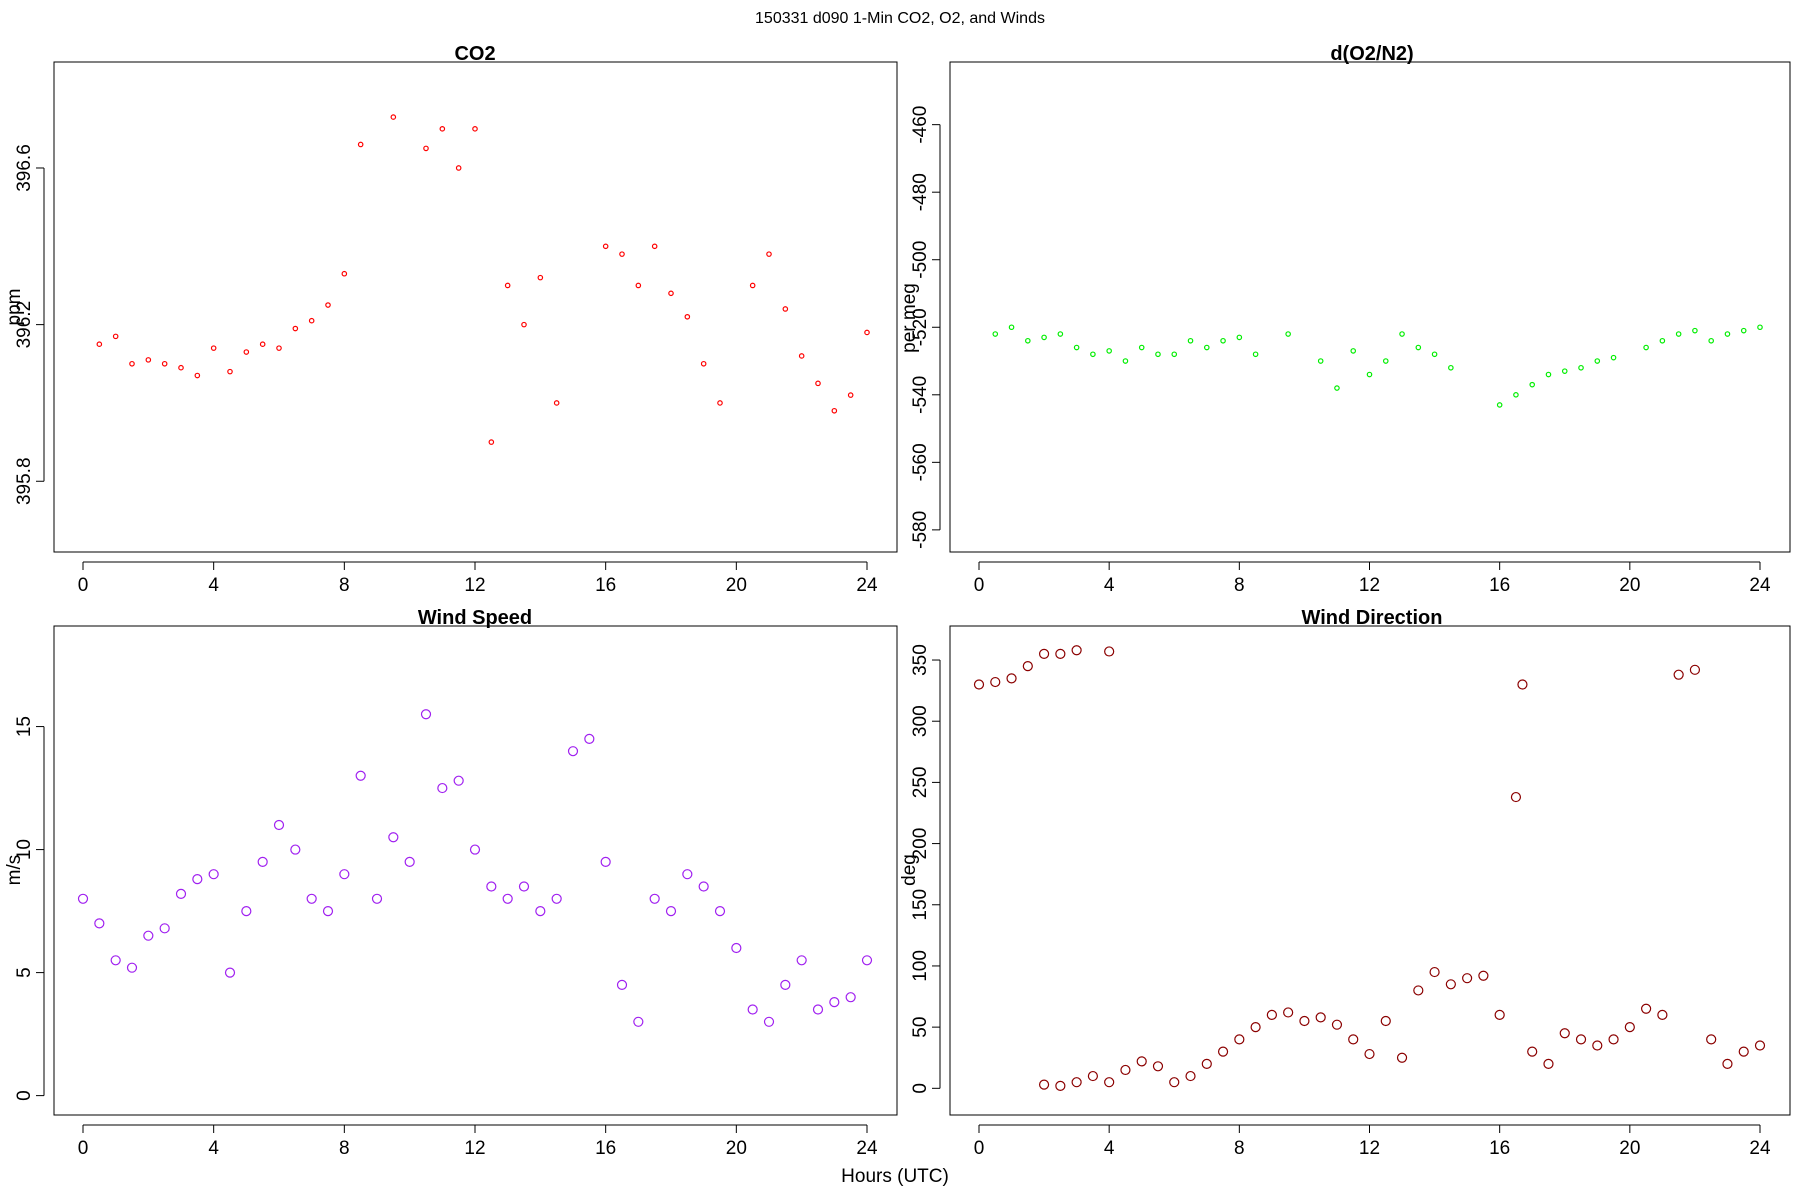 The height and width of the screenshot is (1200, 1800). Describe the element at coordinates (920, 1088) in the screenshot. I see `y-tick-label: 0` at that location.